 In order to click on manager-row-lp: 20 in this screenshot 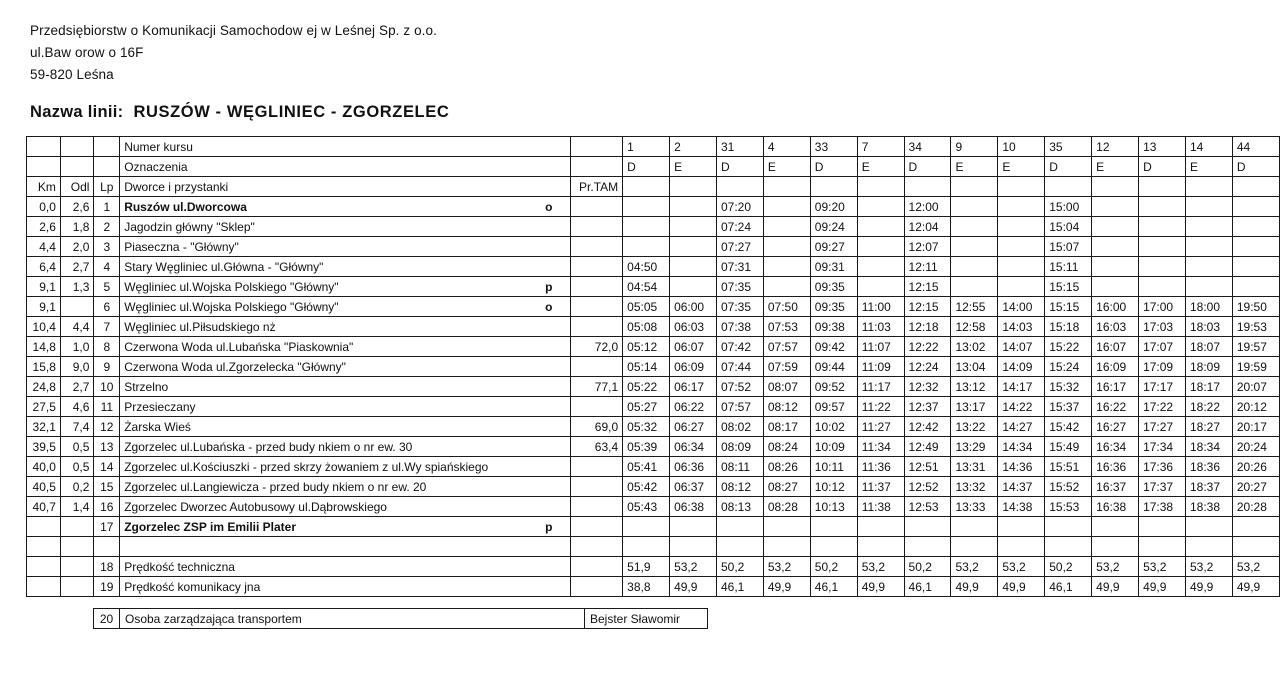, I will do `click(106, 618)`.